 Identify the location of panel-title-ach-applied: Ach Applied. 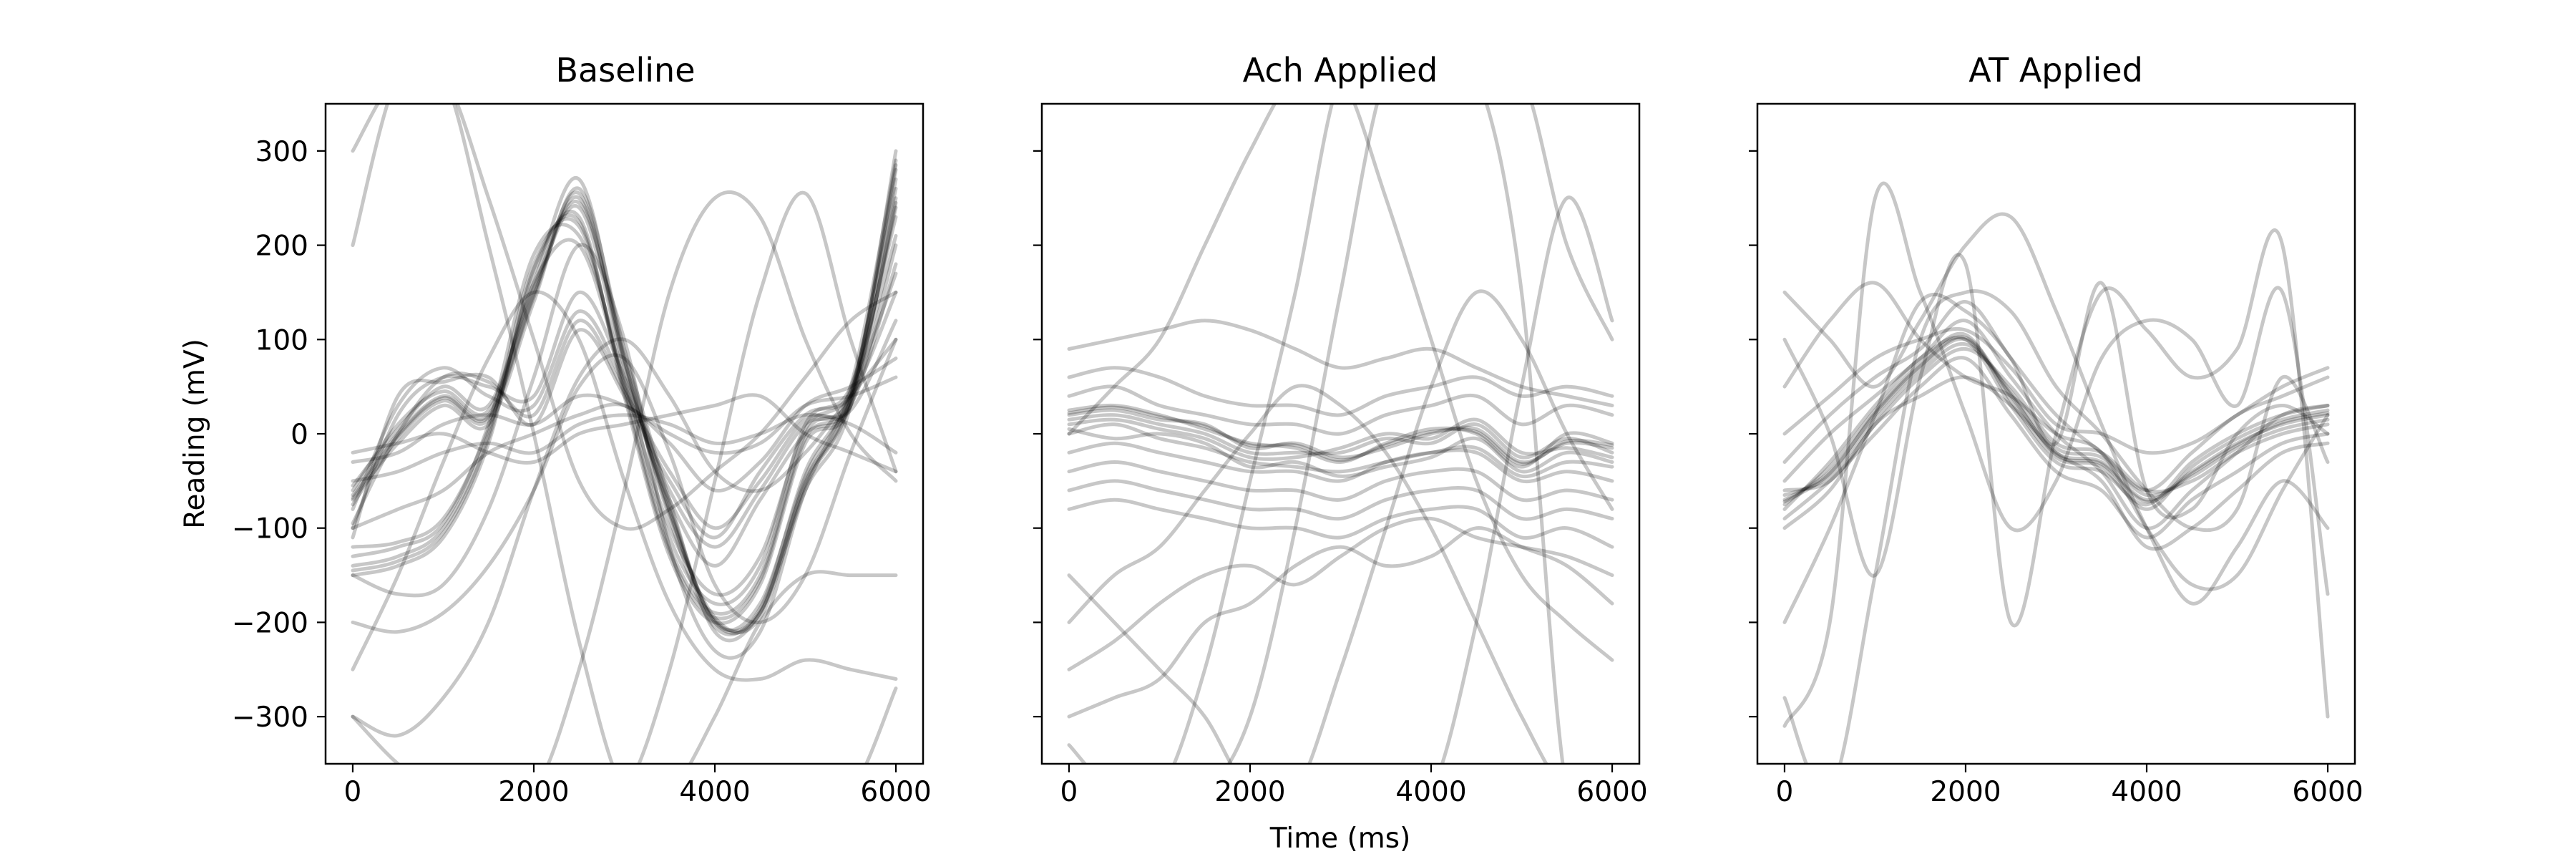
(1340, 70).